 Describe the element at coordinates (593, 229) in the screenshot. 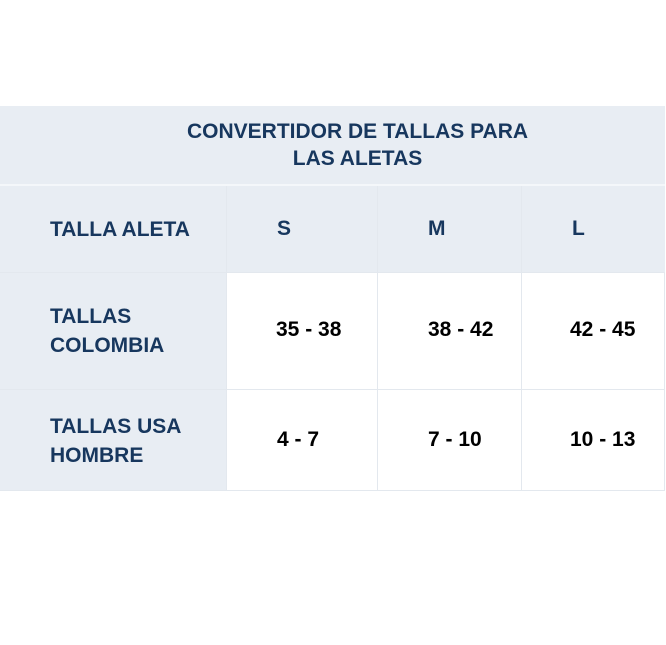

I see `header-size-l: L` at that location.